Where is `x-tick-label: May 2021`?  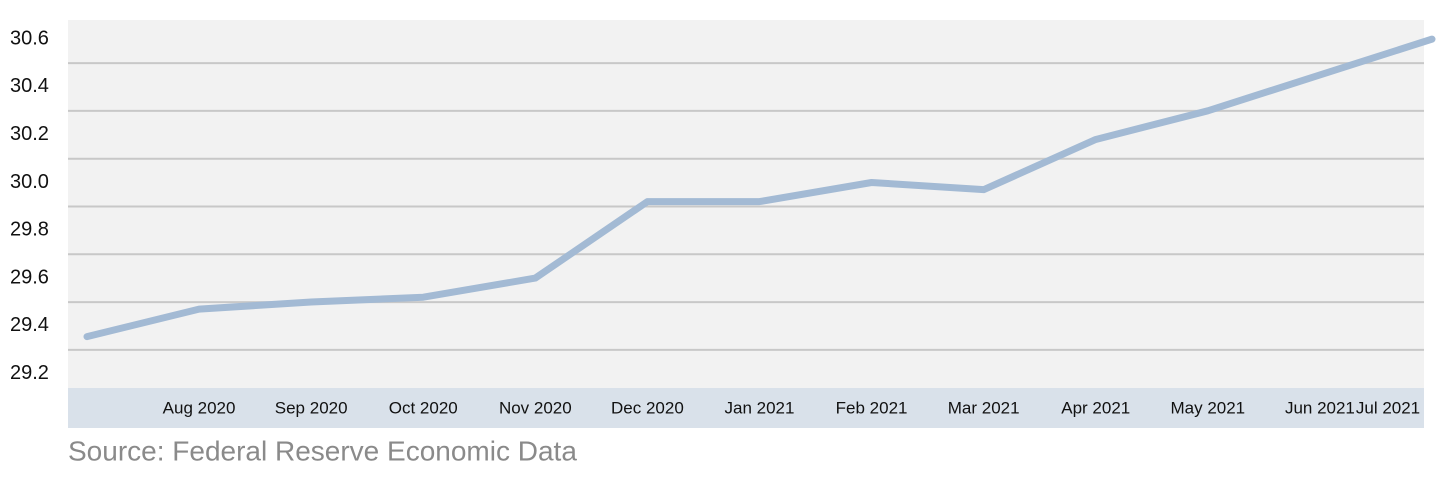
x-tick-label: May 2021 is located at coordinates (1207, 407).